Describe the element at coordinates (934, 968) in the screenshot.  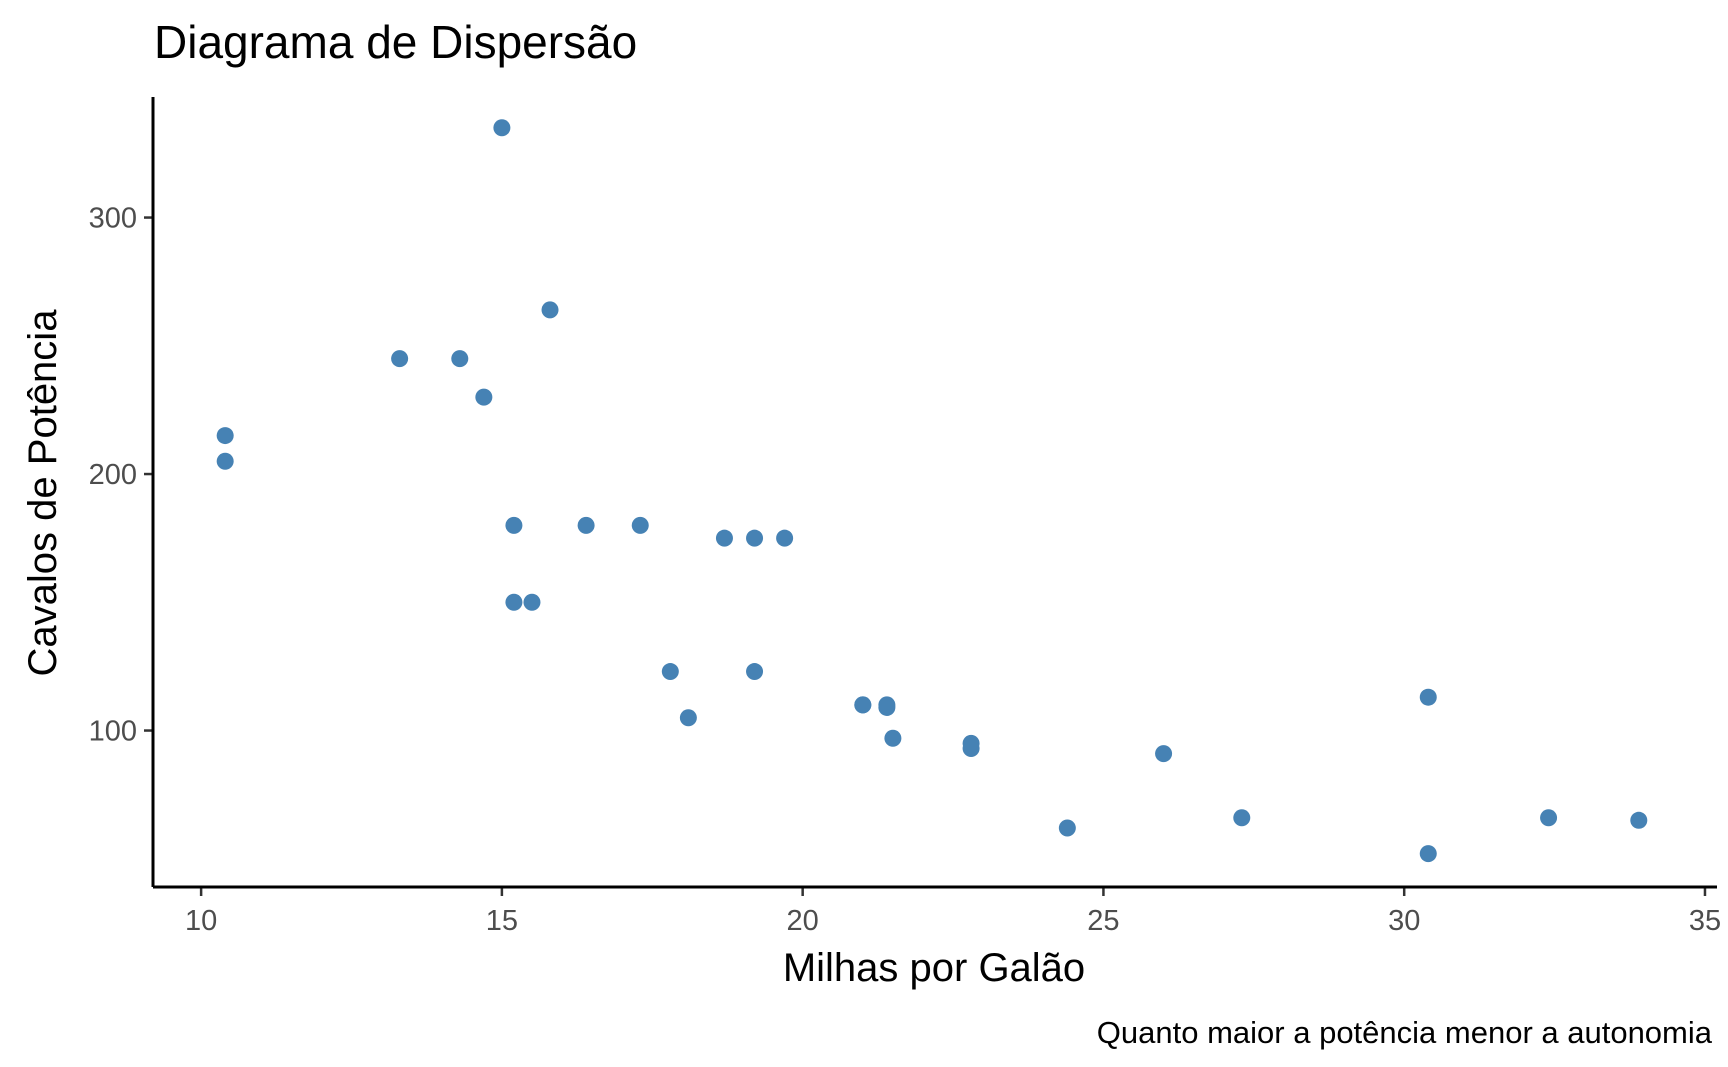
I see `x-axis-title: Milhas por Galão` at that location.